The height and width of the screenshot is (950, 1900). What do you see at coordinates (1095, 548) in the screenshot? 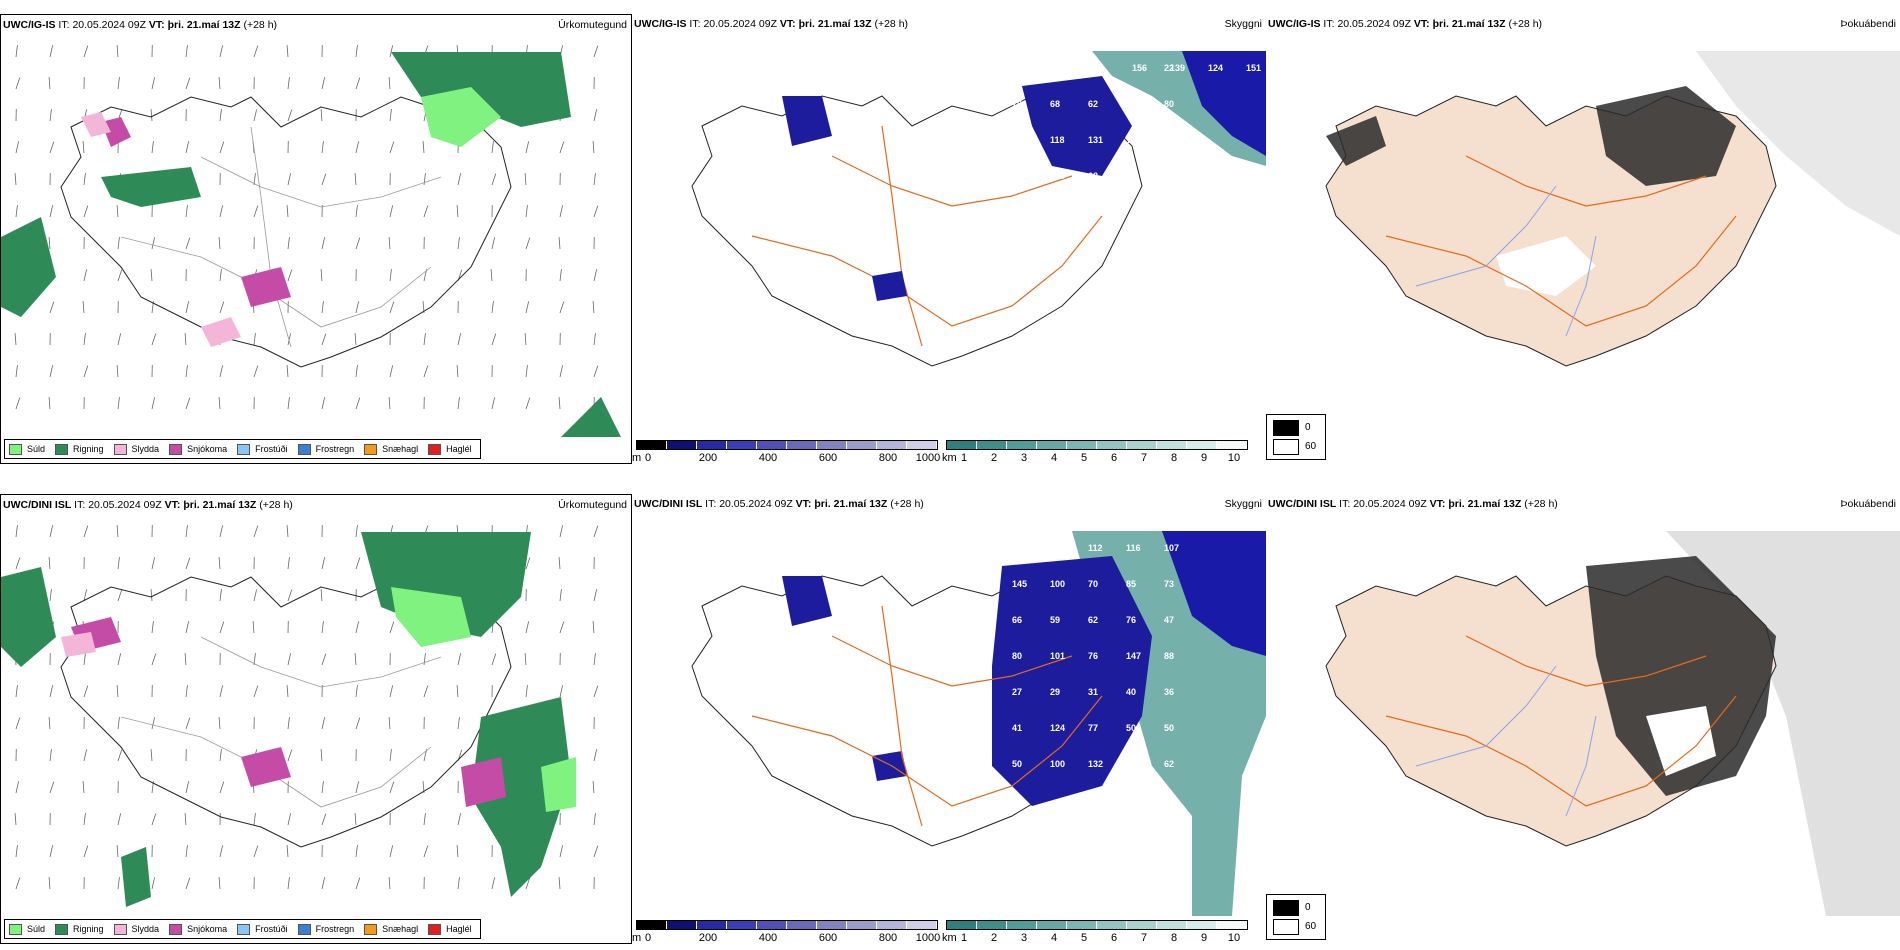
I see `visibility-value-label: 112` at bounding box center [1095, 548].